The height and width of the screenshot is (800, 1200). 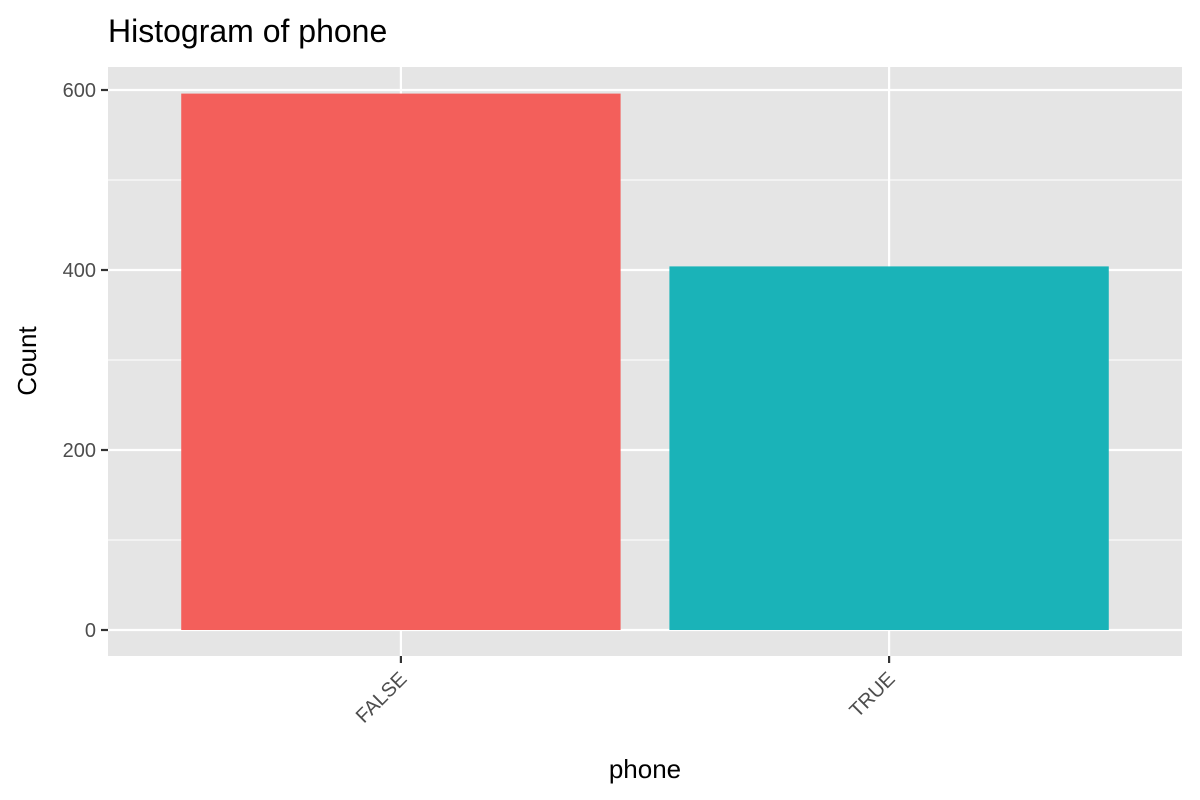 I want to click on chart-title: Histogram of phone, so click(x=247, y=31).